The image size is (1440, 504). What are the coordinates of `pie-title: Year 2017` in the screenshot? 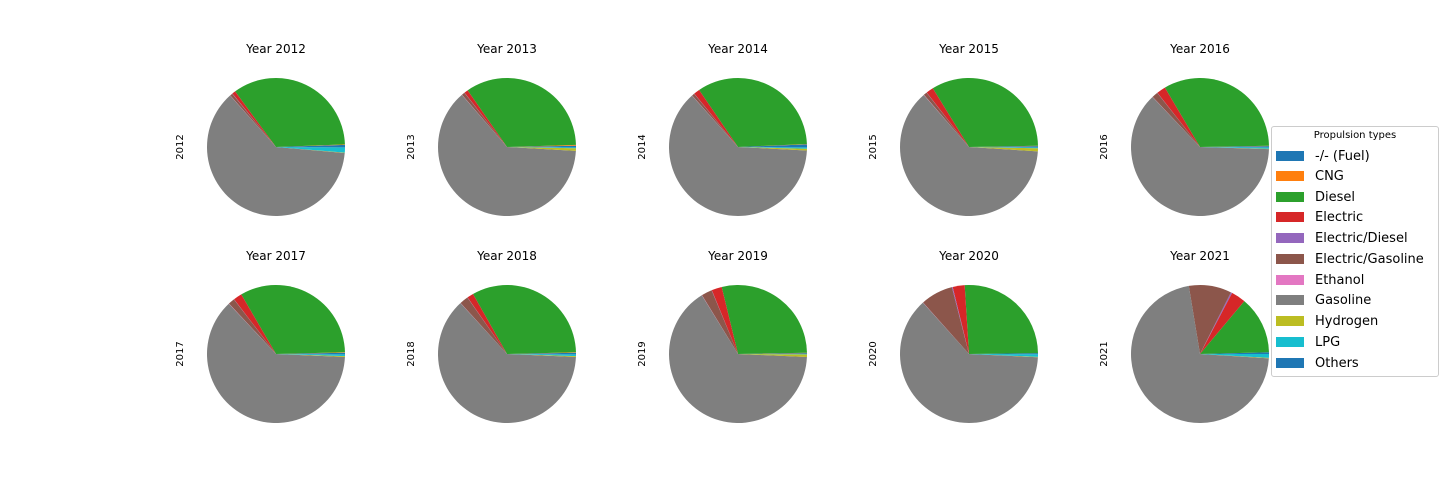 It's located at (275, 256).